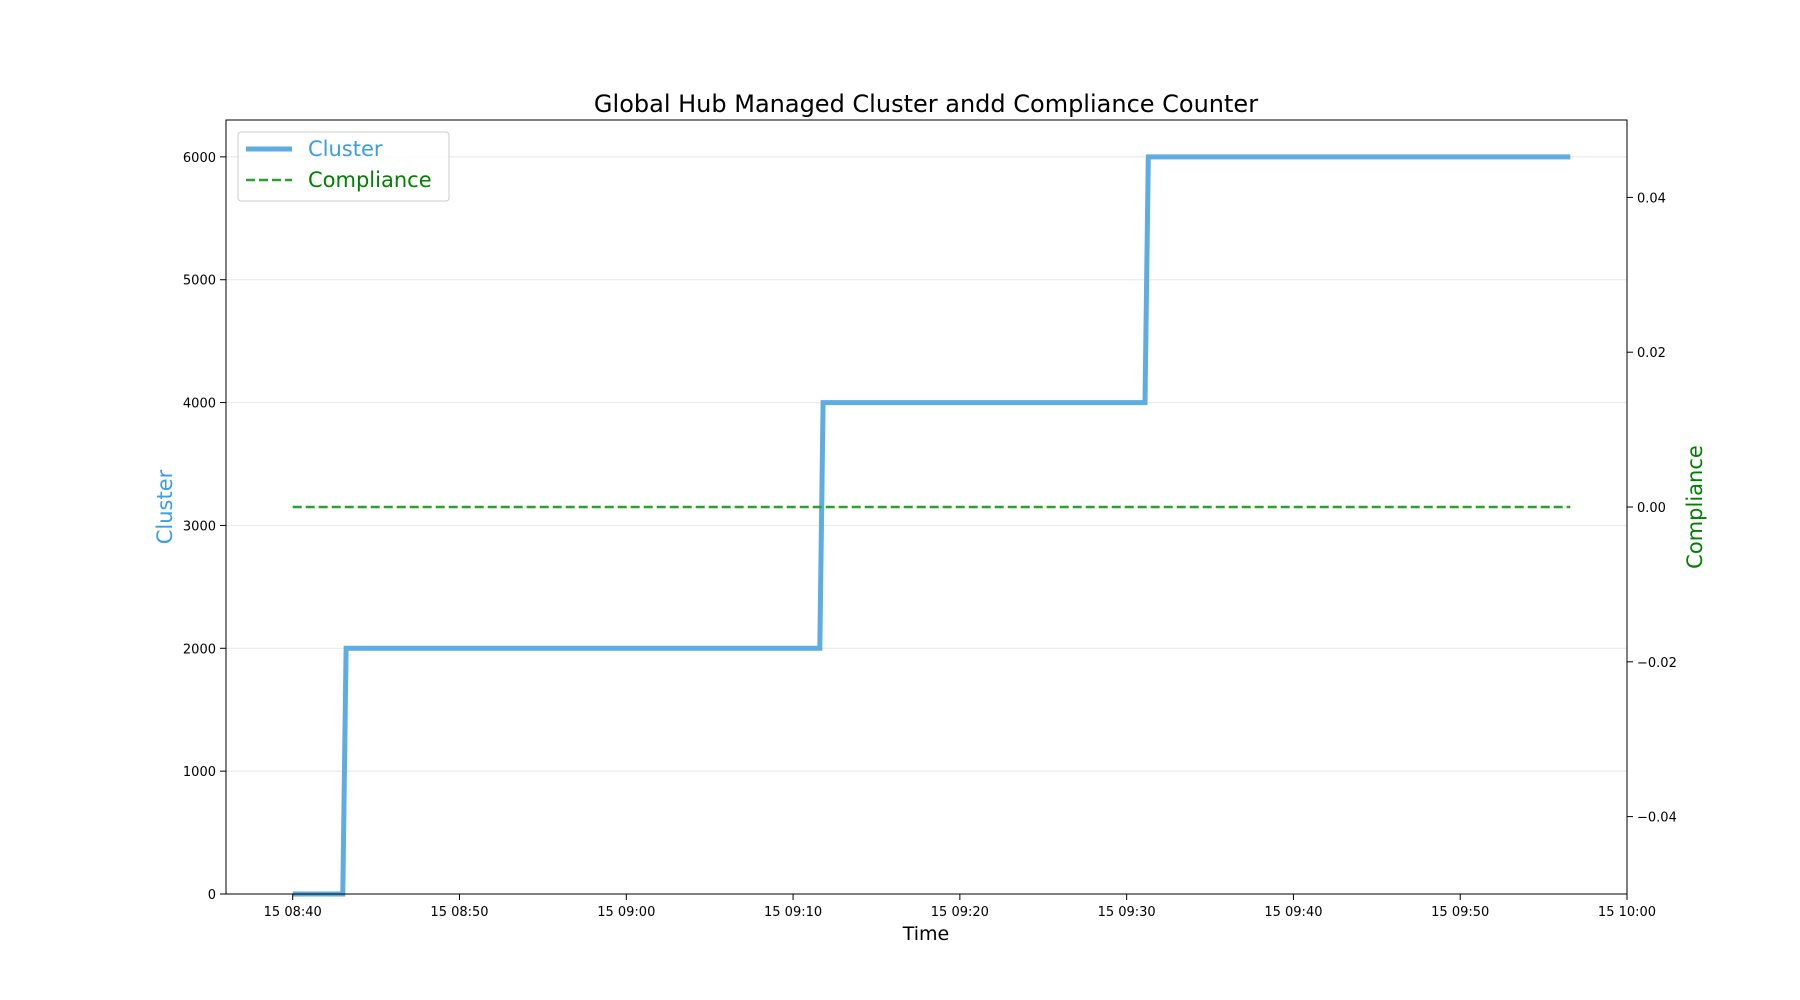 The image size is (1800, 1000). Describe the element at coordinates (1627, 912) in the screenshot. I see `x-tick-label: 15 10:00` at that location.